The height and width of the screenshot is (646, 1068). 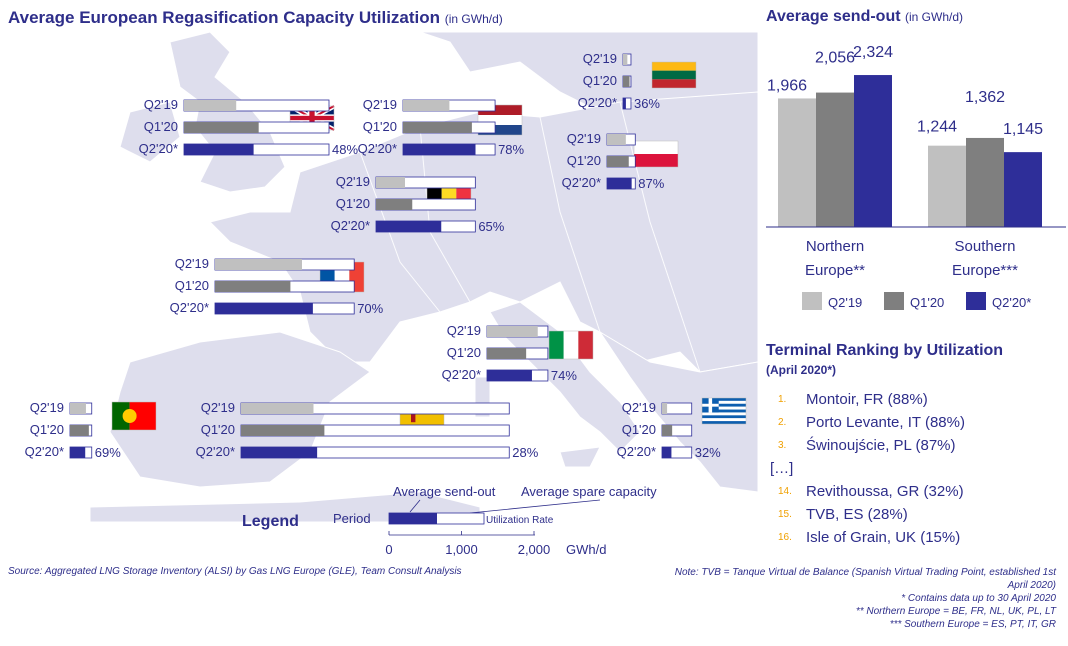 I want to click on category-label: Northern, so click(x=835, y=246).